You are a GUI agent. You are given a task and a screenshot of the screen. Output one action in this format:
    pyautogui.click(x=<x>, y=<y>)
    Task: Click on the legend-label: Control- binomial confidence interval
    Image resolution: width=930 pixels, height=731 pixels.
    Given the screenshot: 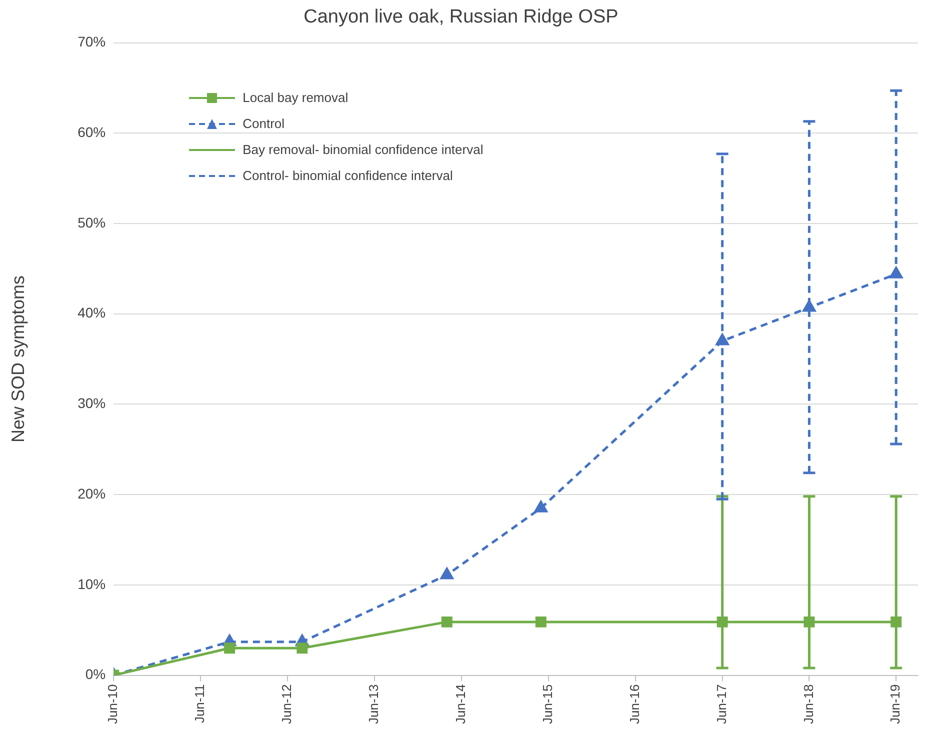 What is the action you would take?
    pyautogui.click(x=347, y=176)
    